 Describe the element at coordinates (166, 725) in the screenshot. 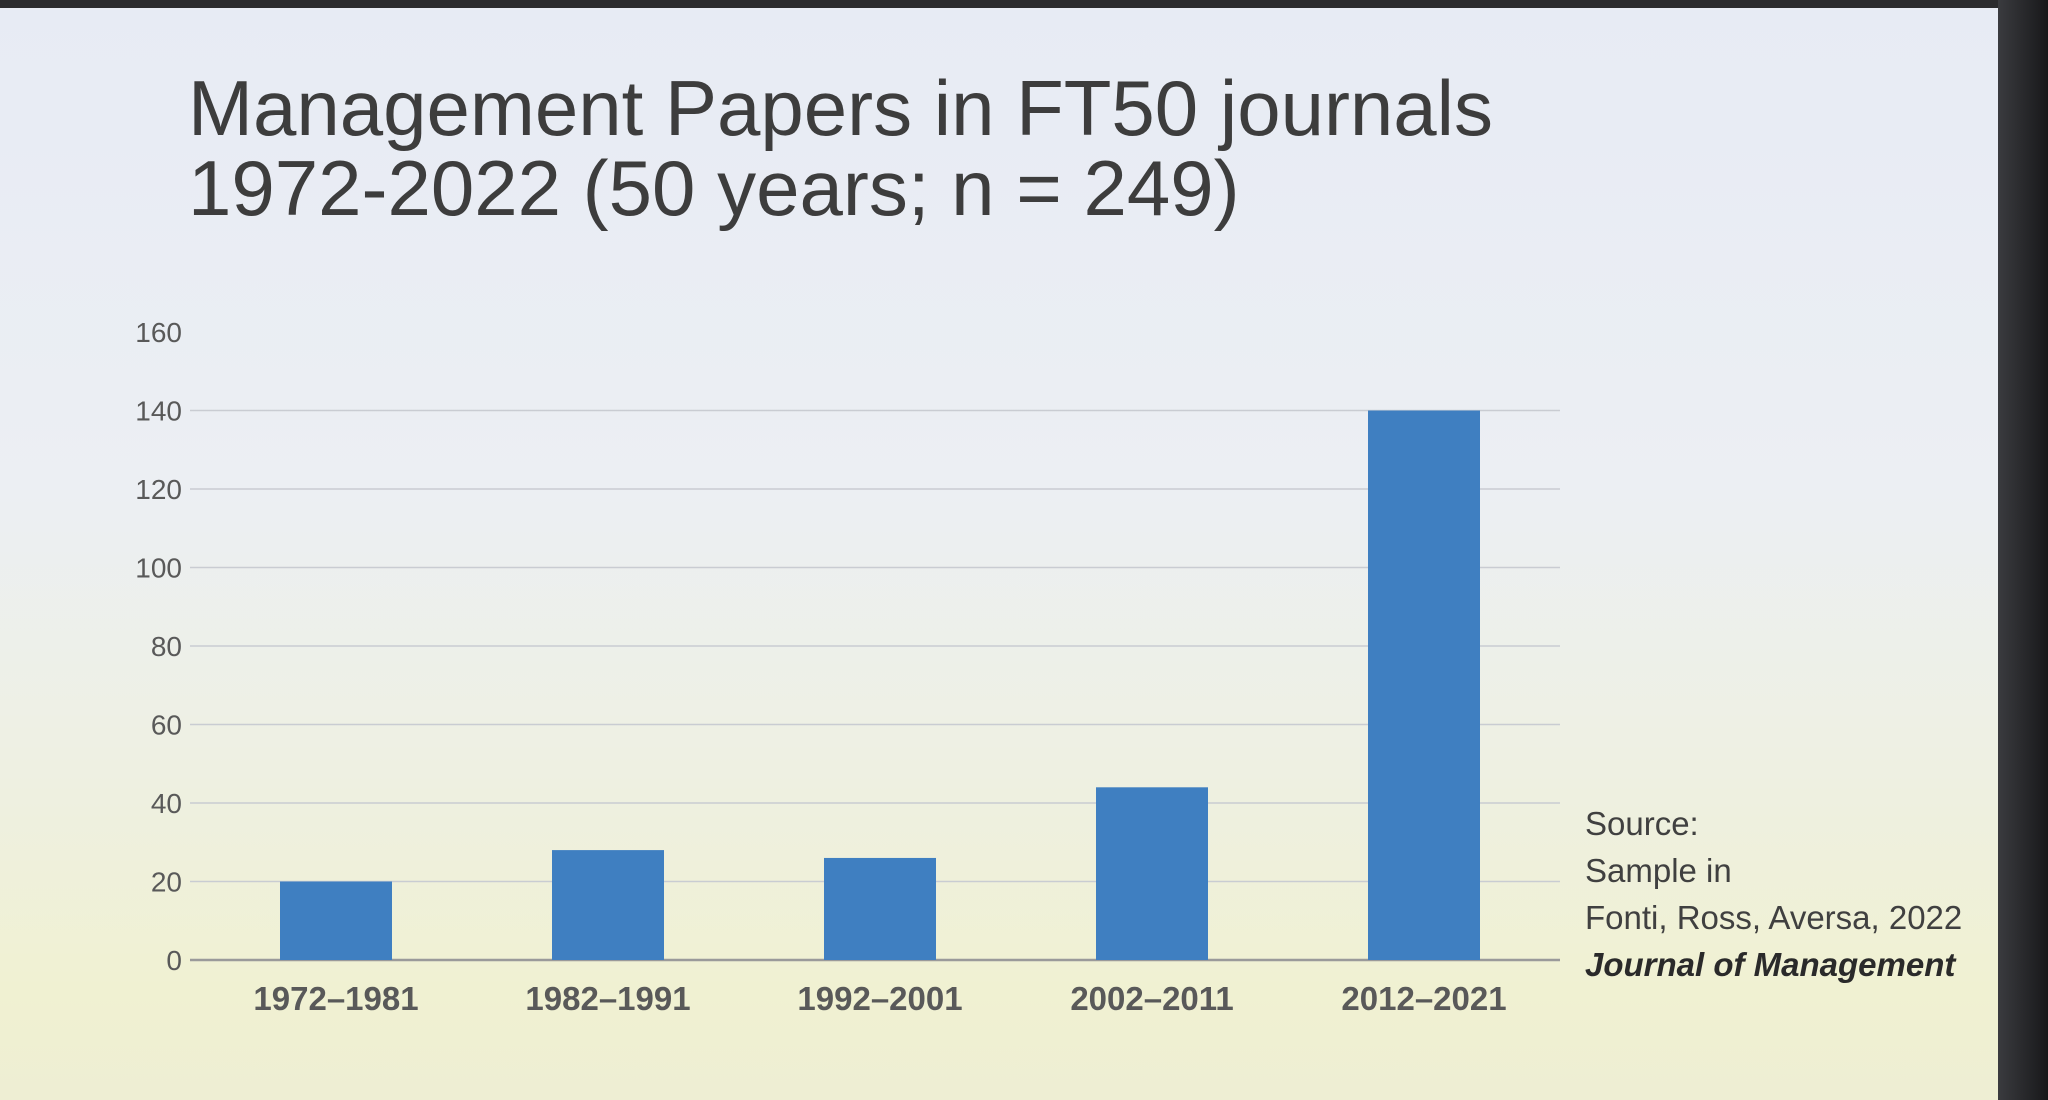

I see `y-tick-label: 60` at that location.